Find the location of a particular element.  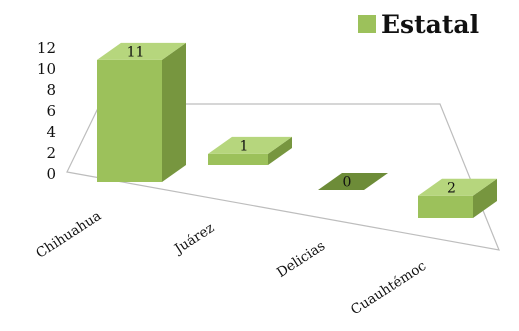

category-label: Chihuahua is located at coordinates (68, 235).